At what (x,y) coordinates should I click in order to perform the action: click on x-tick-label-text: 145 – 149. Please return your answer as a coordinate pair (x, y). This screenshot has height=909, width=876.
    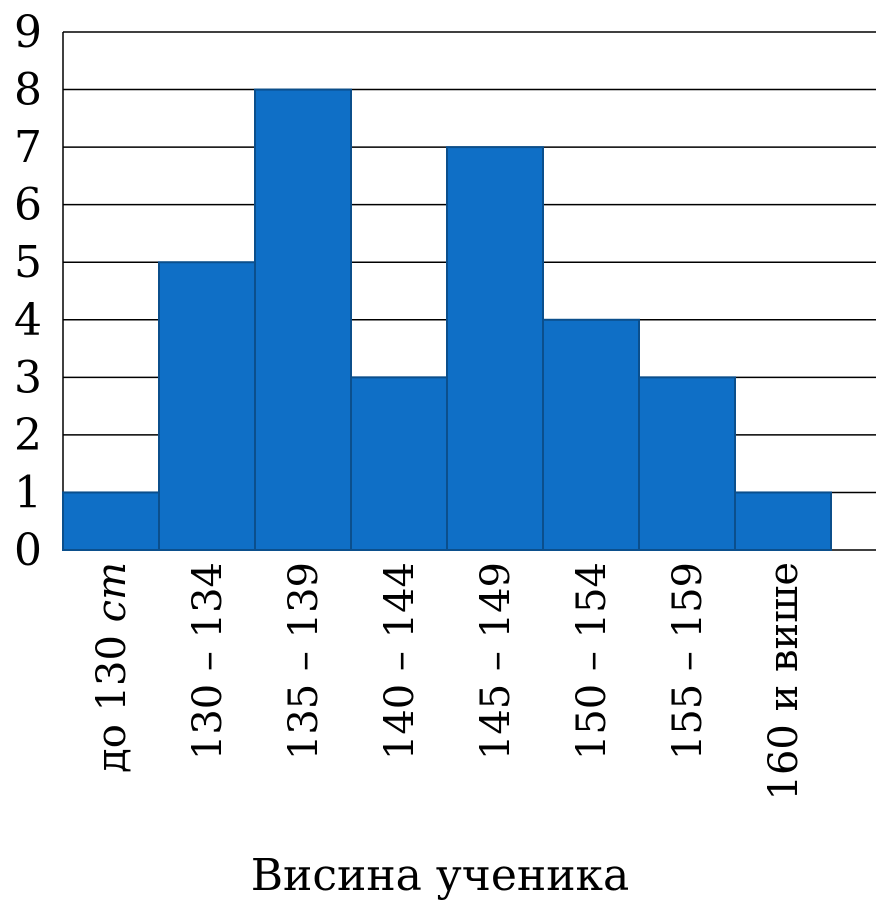
    Looking at the image, I should click on (496, 661).